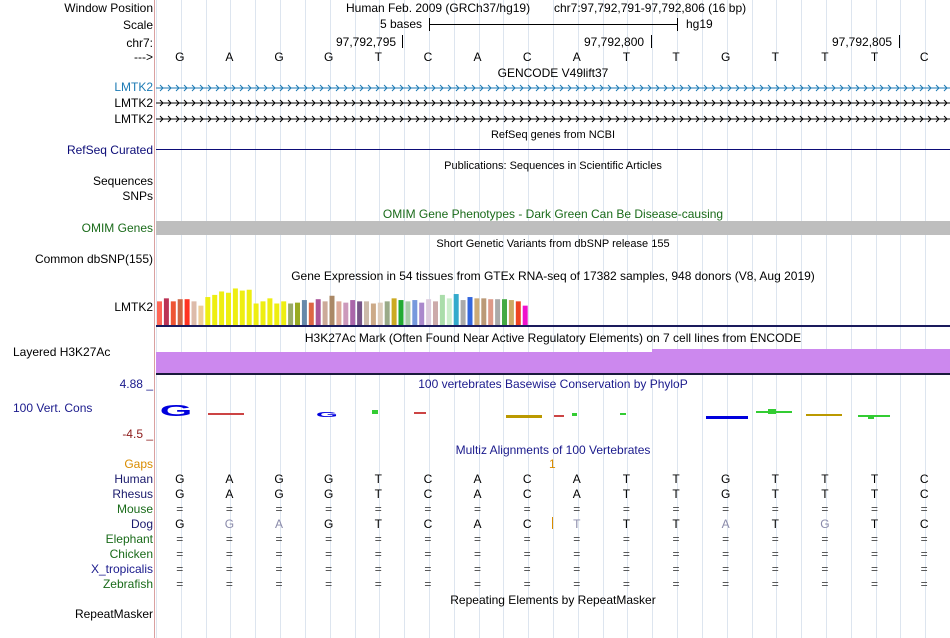 Image resolution: width=950 pixels, height=638 pixels. I want to click on align-base-rhesus: T, so click(775, 494).